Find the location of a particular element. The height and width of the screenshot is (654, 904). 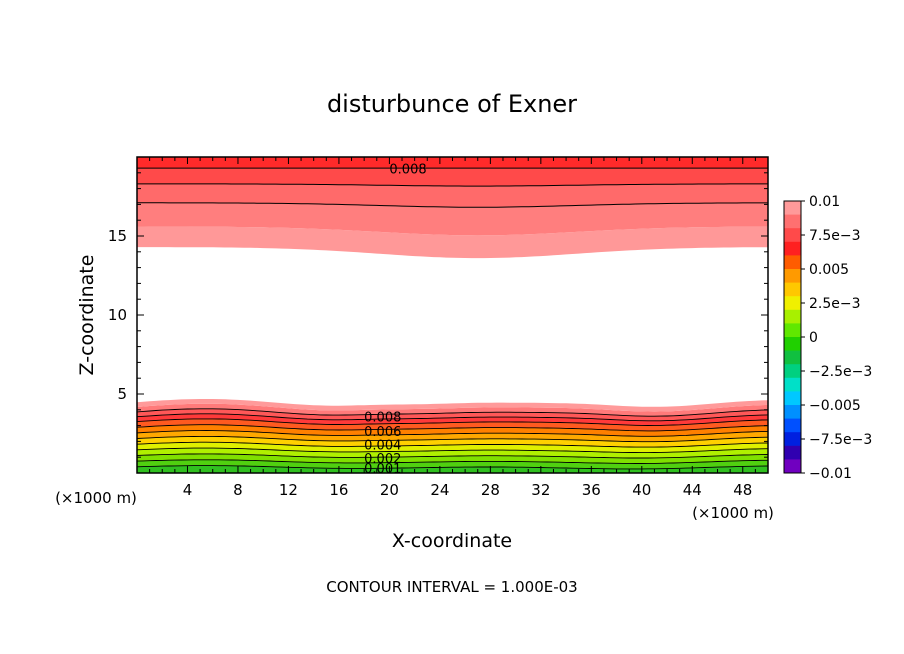

x-tick-label: 4 is located at coordinates (188, 490).